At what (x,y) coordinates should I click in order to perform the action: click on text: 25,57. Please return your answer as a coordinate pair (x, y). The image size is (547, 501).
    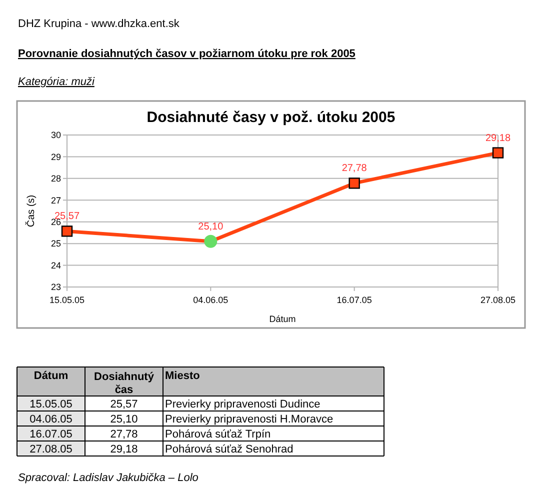
    Looking at the image, I should click on (124, 404).